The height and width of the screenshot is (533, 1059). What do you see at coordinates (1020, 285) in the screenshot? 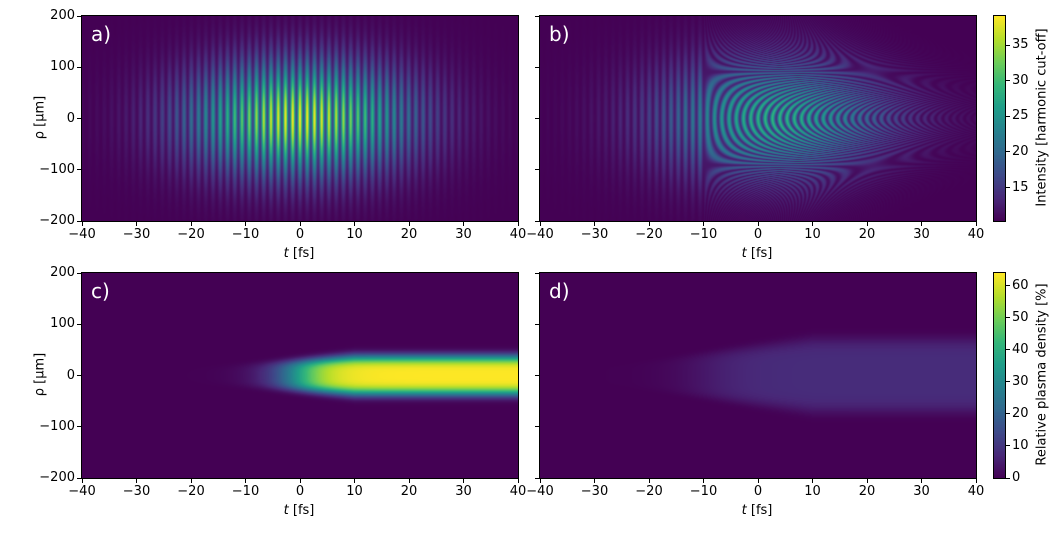
I see `colorbar-tick-label: 60` at bounding box center [1020, 285].